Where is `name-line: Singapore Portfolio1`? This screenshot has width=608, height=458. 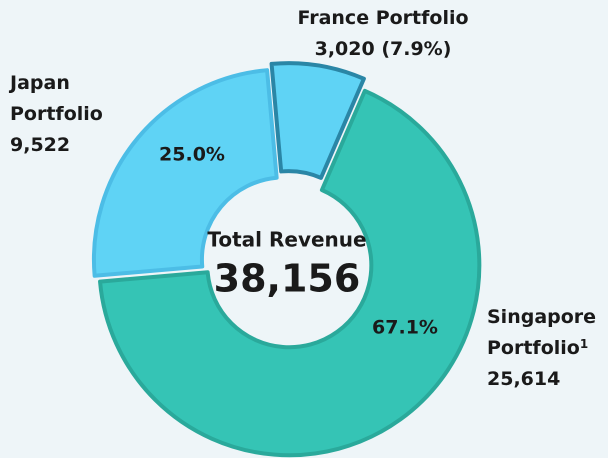
name-line: Singapore Portfolio1 is located at coordinates (547, 333).